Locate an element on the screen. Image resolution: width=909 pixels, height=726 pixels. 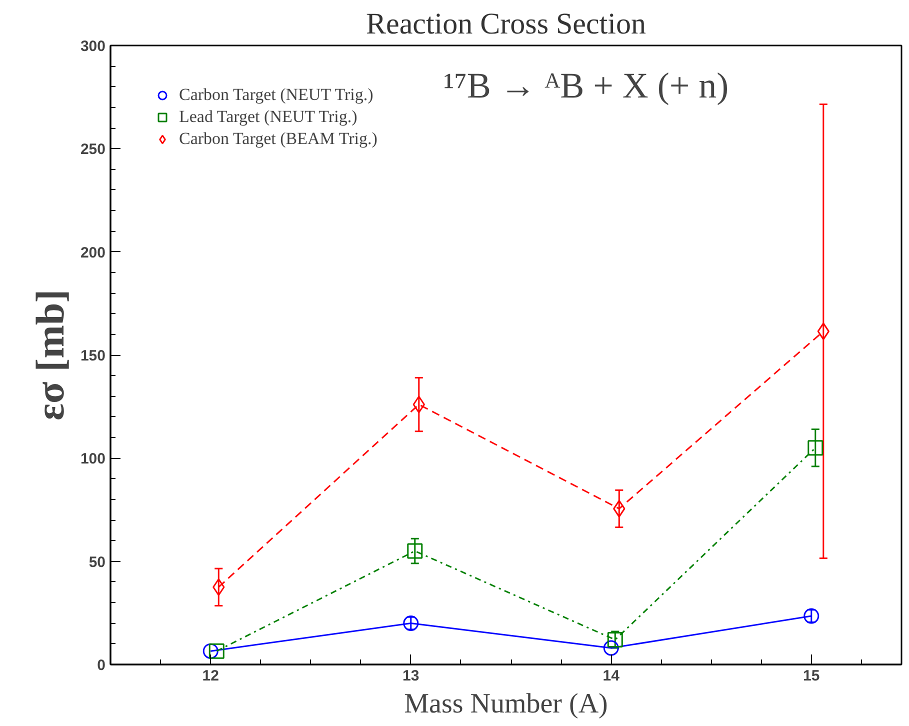
x-tick-label: 12 is located at coordinates (210, 676).